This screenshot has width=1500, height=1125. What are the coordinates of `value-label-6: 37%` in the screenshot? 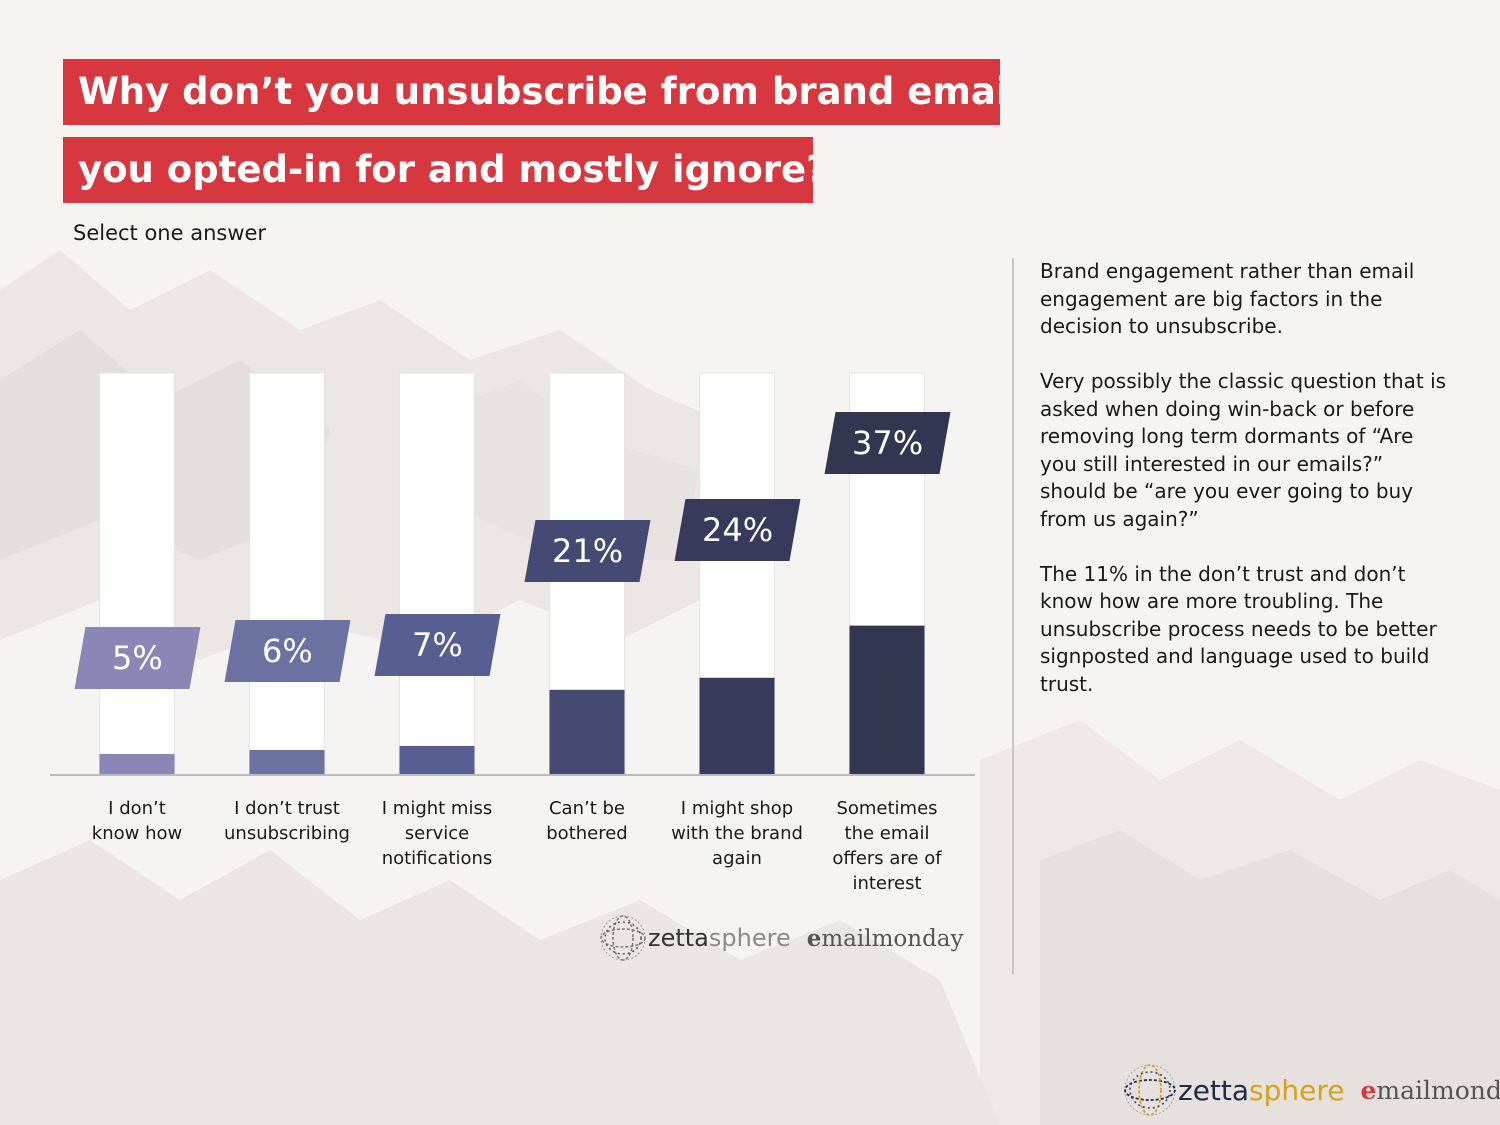 It's located at (887, 443).